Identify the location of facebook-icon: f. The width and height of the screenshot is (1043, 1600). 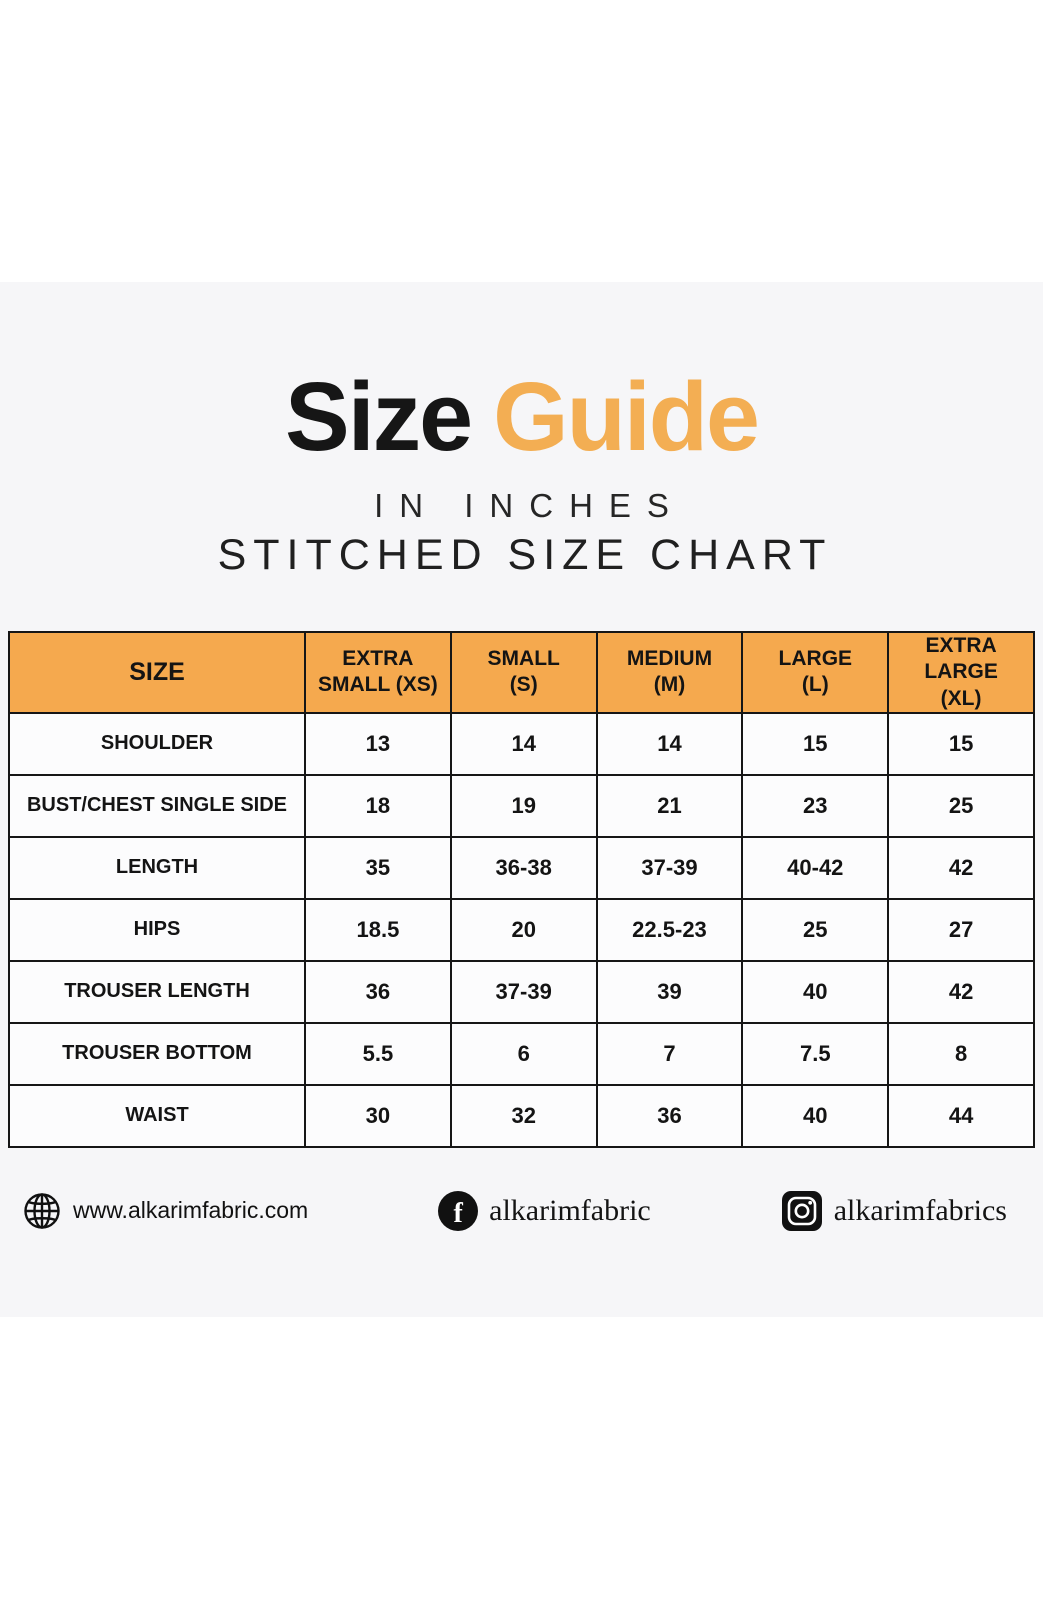
(458, 1210).